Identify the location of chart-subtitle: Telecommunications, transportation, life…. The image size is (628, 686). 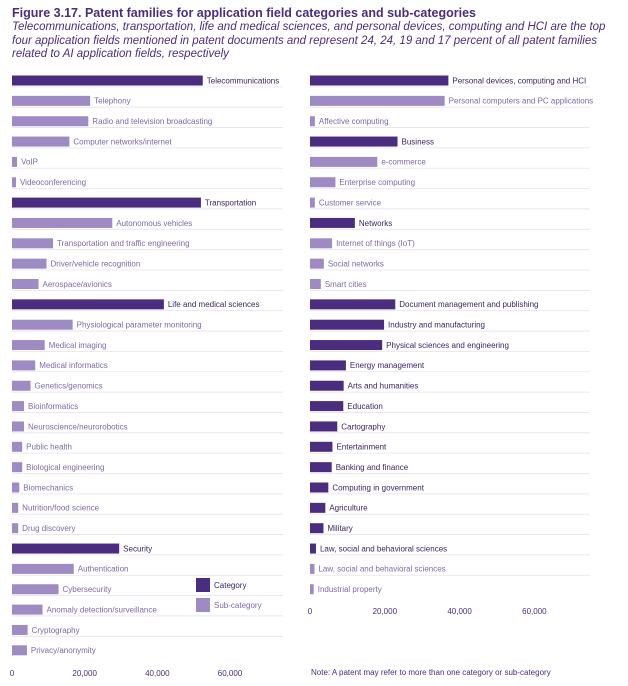
(309, 40).